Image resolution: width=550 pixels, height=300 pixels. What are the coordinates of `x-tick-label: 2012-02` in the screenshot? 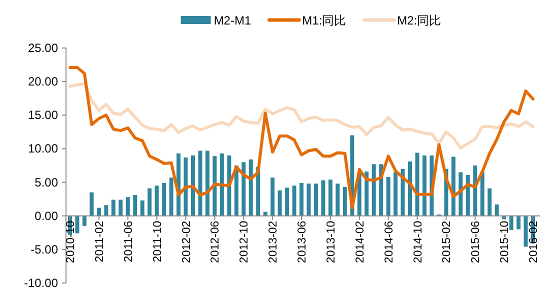 It's located at (186, 242).